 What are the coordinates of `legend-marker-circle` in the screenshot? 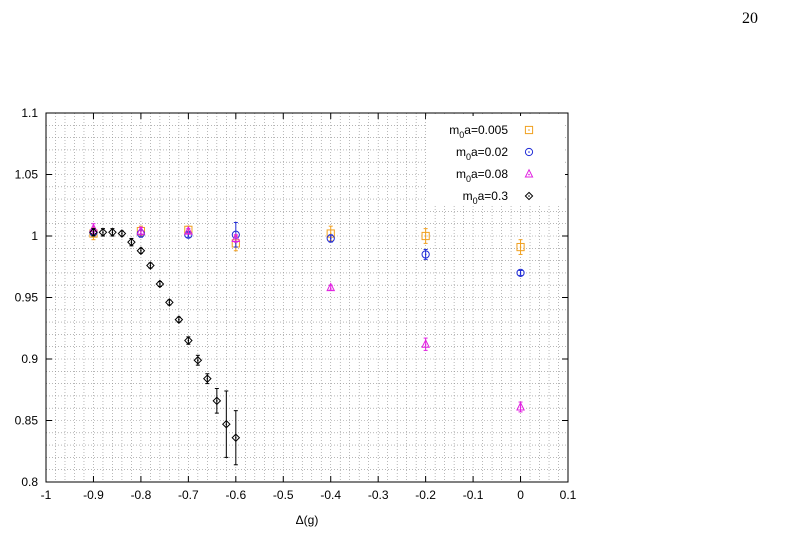 It's located at (529, 152).